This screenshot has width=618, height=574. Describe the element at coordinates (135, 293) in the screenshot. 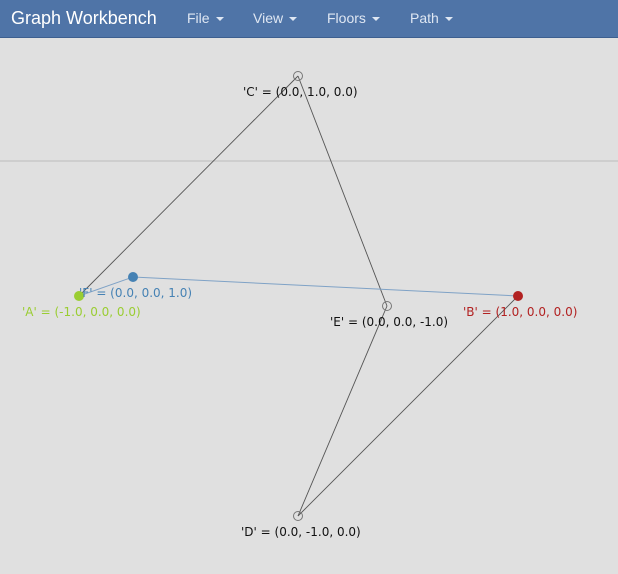

I see `node-label-f: 'F' = (0.0, 0.0, 1.0)` at that location.